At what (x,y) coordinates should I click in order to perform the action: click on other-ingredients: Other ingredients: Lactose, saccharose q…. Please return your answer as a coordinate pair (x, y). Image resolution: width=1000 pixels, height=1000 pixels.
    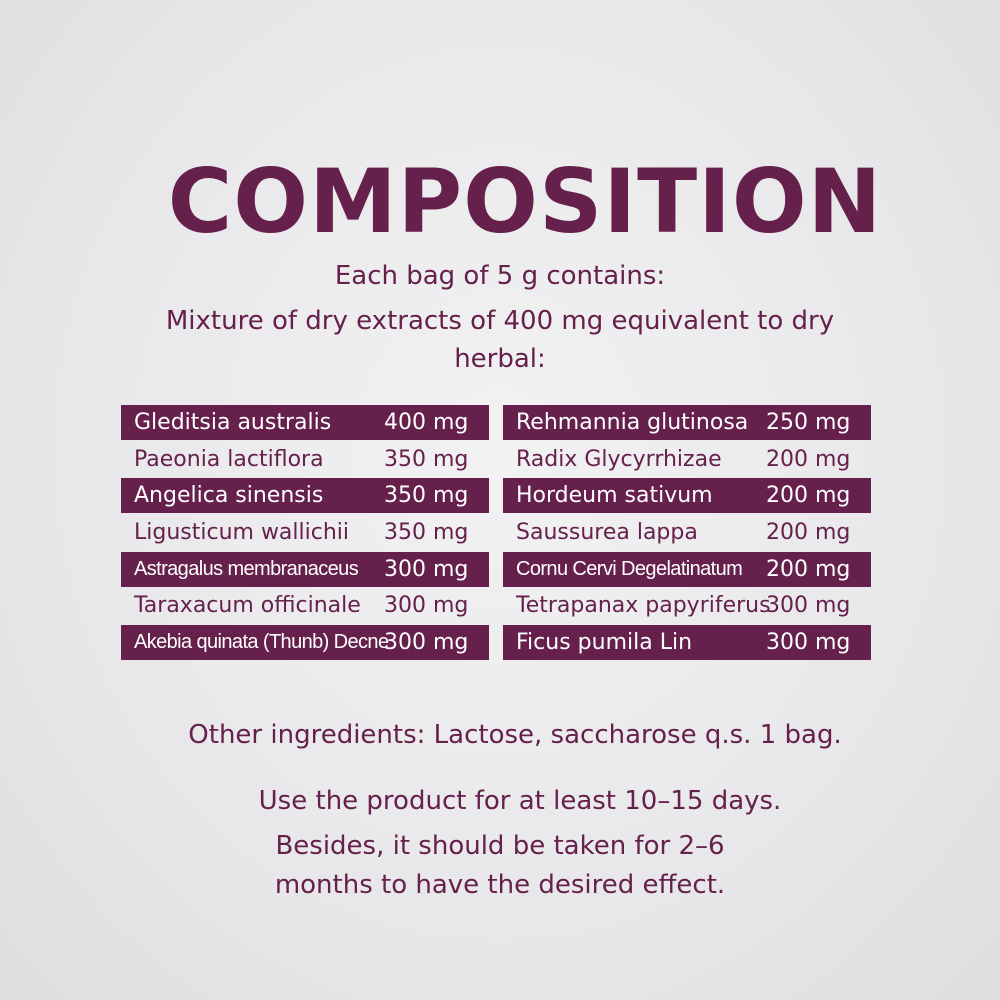
    Looking at the image, I should click on (515, 735).